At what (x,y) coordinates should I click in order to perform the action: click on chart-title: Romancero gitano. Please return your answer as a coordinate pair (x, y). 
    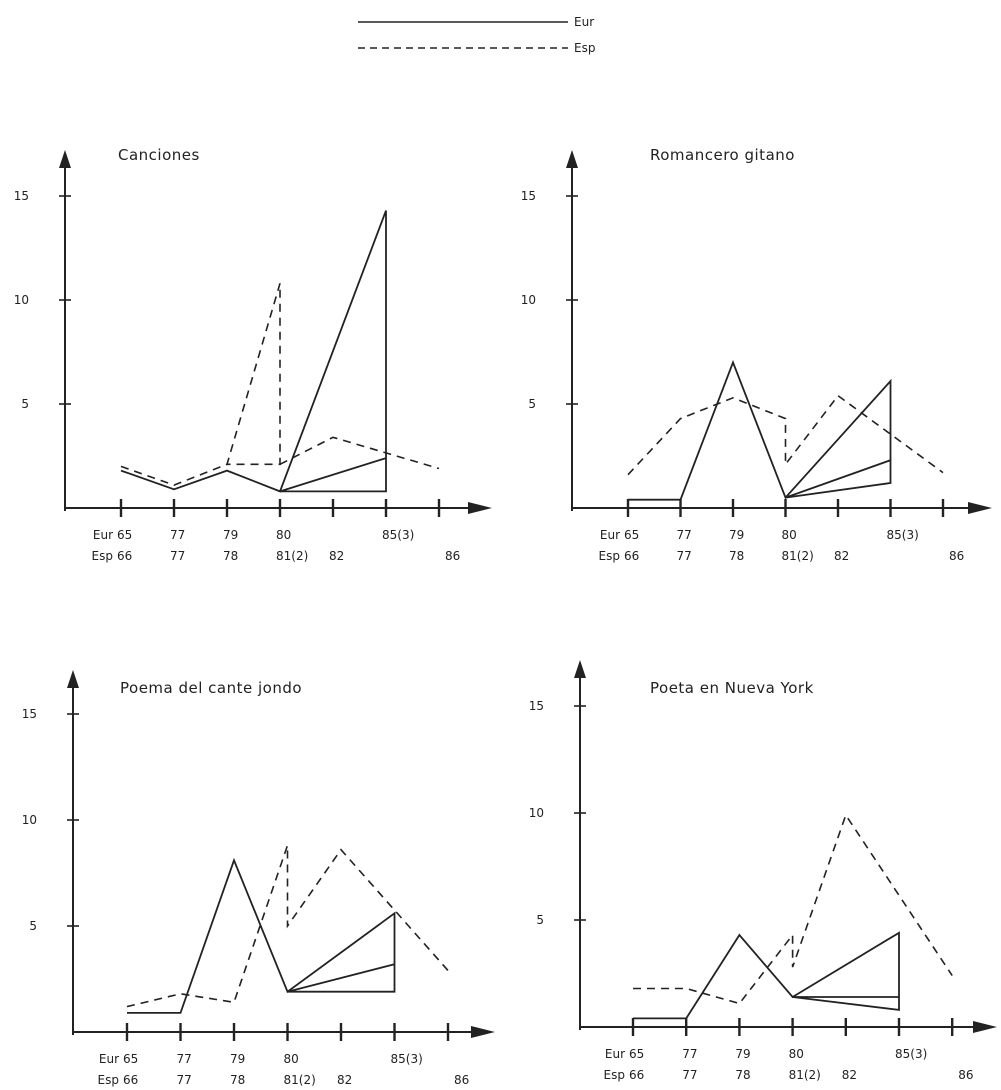
    Looking at the image, I should click on (722, 155).